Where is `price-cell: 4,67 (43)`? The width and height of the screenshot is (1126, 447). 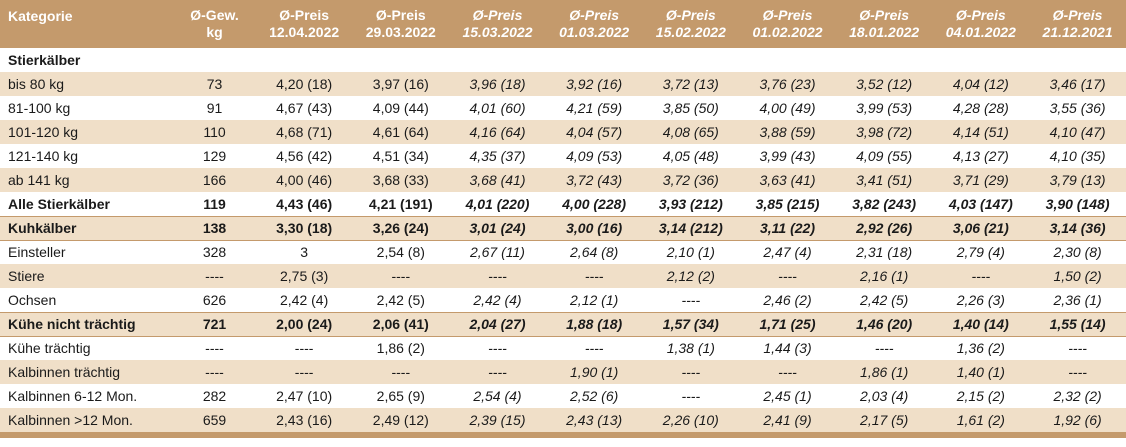 price-cell: 4,67 (43) is located at coordinates (304, 108).